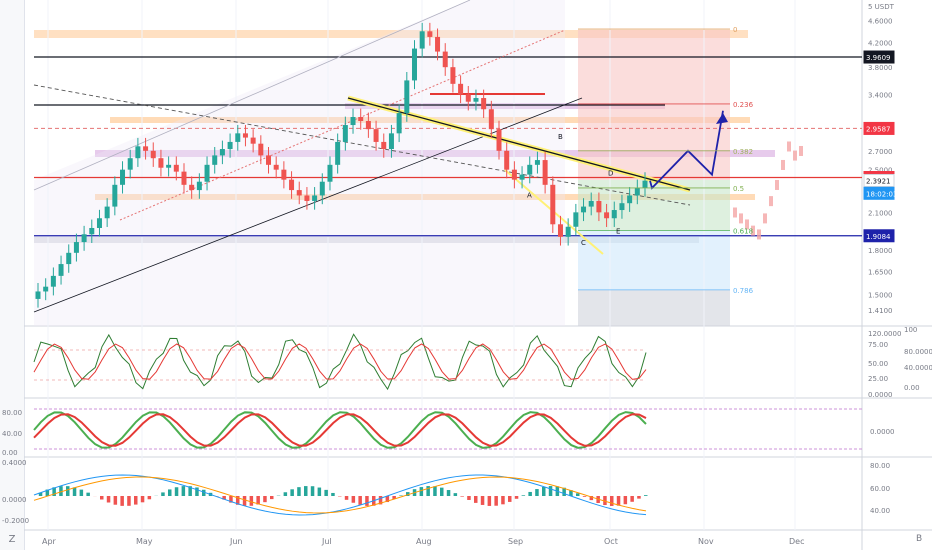  Describe the element at coordinates (340, 362) in the screenshot. I see `ind1-green` at that location.